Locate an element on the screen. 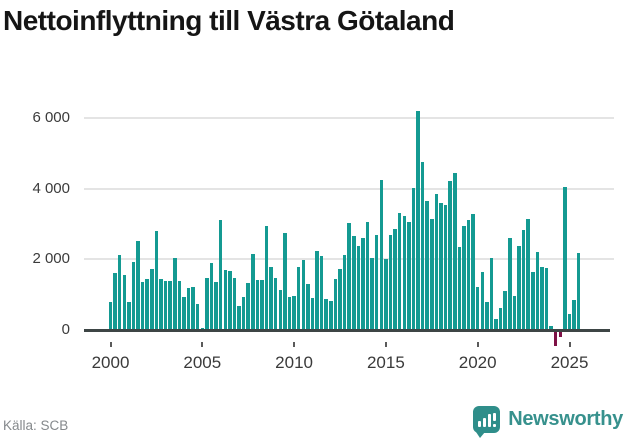 The height and width of the screenshot is (439, 631). x-axis-line is located at coordinates (347, 330).